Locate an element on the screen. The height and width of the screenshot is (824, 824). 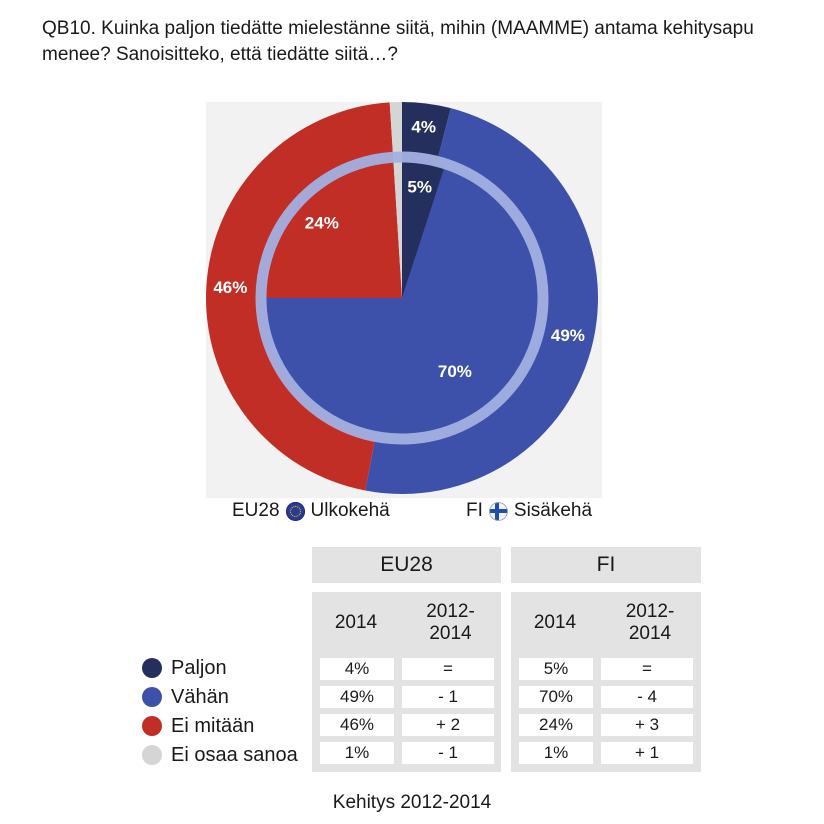
finland-flag-icon is located at coordinates (498, 511).